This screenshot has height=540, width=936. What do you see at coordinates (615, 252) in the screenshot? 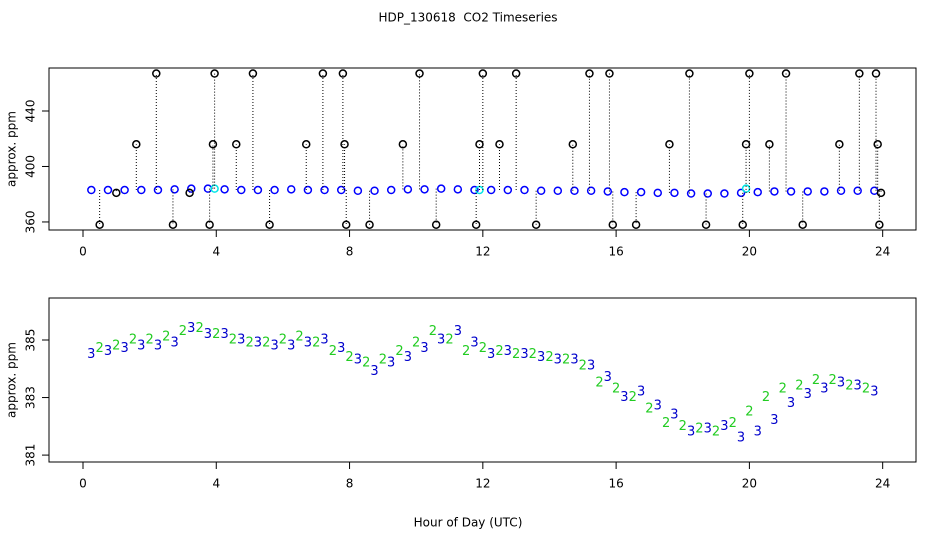
I see `x-tick-label: 16` at bounding box center [615, 252].